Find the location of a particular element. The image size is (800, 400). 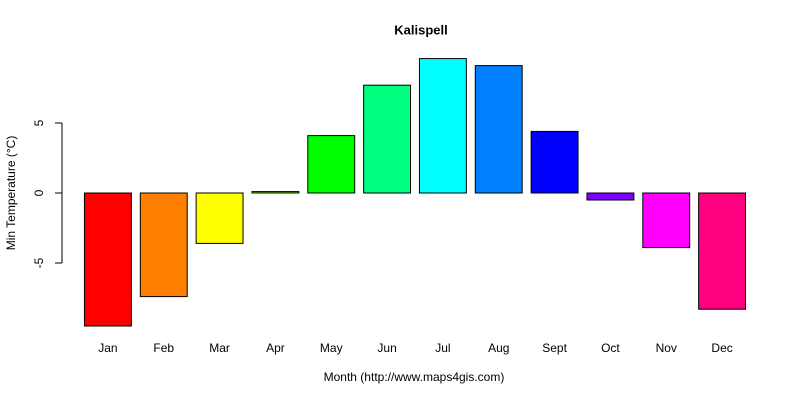

y-tick-label: 0 is located at coordinates (39, 192).